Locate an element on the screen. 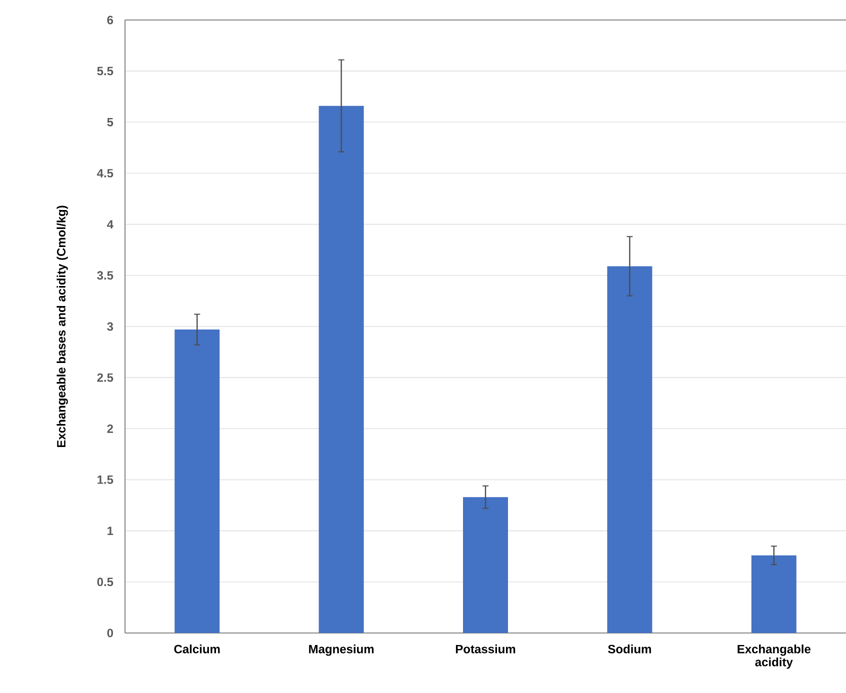 The height and width of the screenshot is (693, 846). x-tick-label: Calcium is located at coordinates (197, 649).